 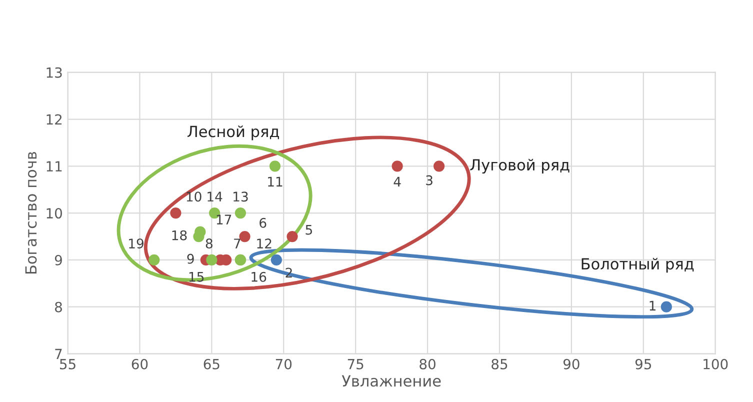 What do you see at coordinates (391, 381) in the screenshot?
I see `x-axis-title: Увлажнение` at bounding box center [391, 381].